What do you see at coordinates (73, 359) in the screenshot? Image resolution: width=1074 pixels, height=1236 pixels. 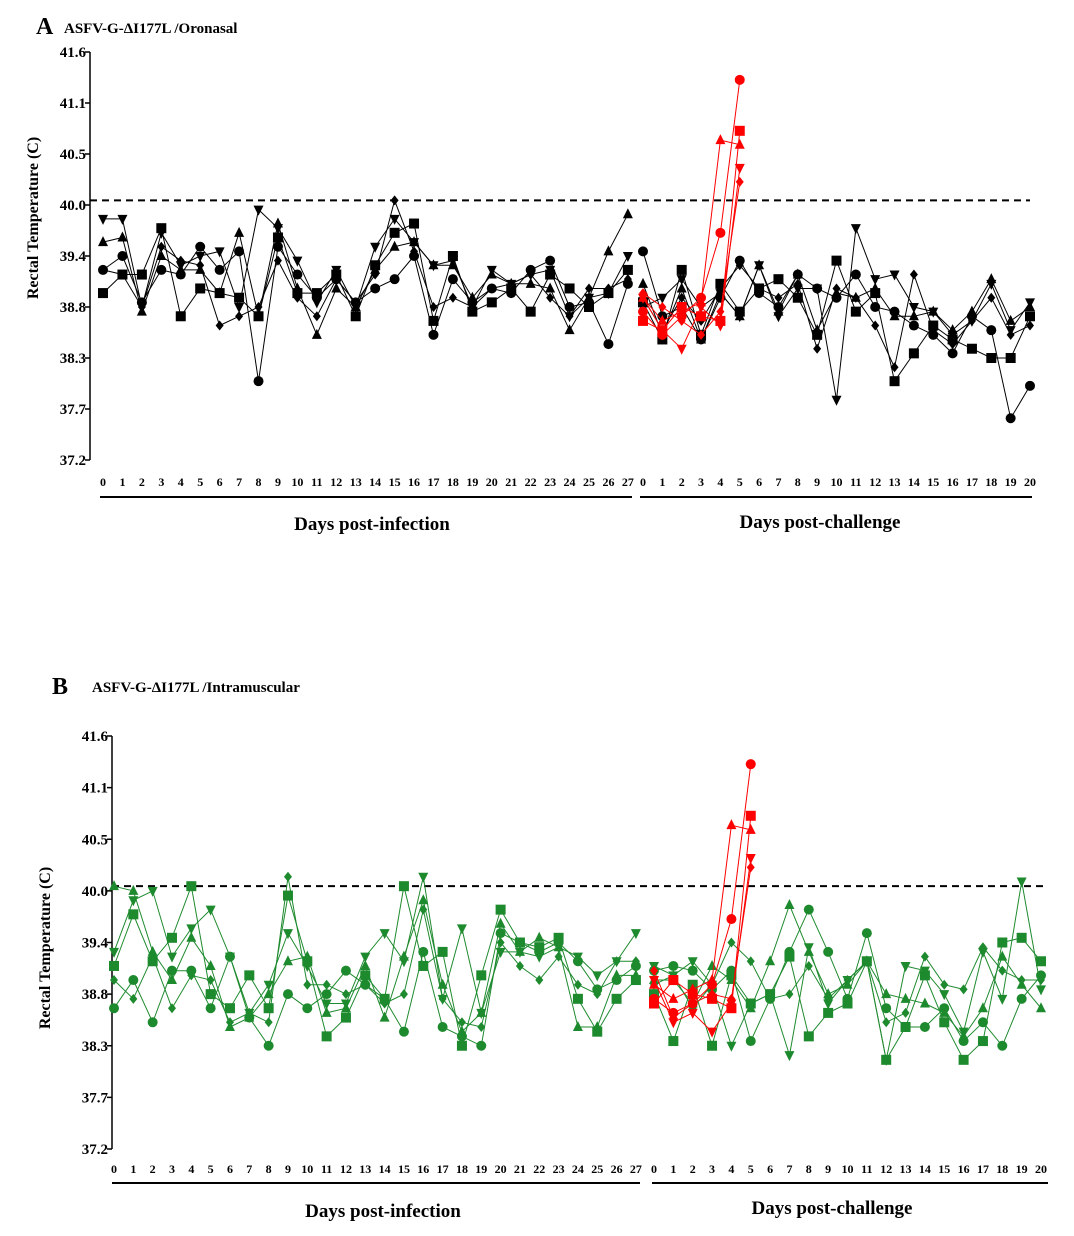 I see `panel-a-y-tick-label: 38.3` at bounding box center [73, 359].